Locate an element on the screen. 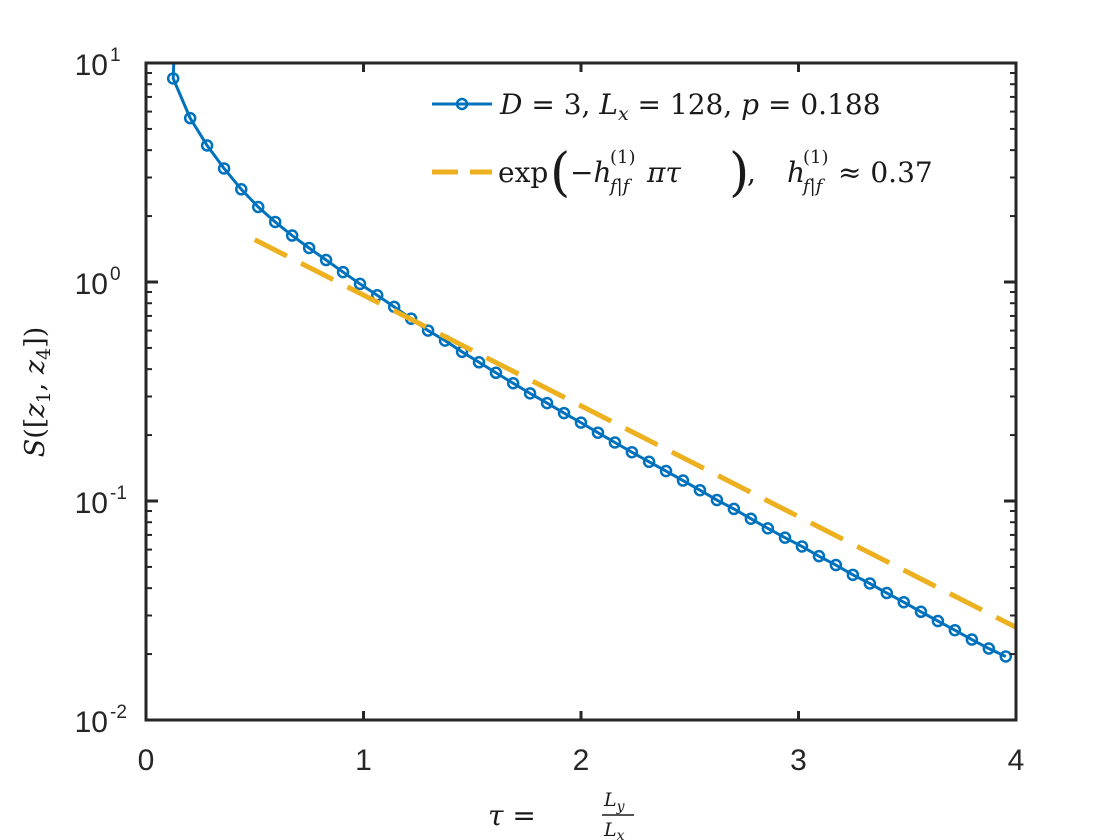  ylabel-z1-sub: 1 is located at coordinates (44, 397).